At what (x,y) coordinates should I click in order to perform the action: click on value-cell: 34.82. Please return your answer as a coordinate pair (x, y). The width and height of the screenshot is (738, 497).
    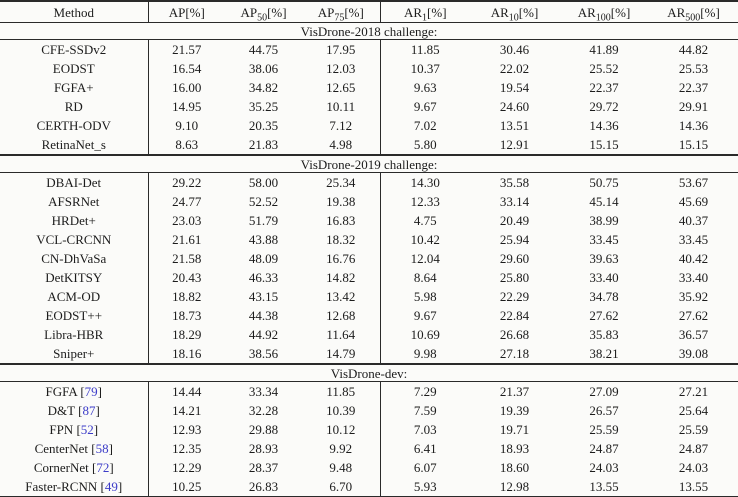
    Looking at the image, I should click on (263, 87).